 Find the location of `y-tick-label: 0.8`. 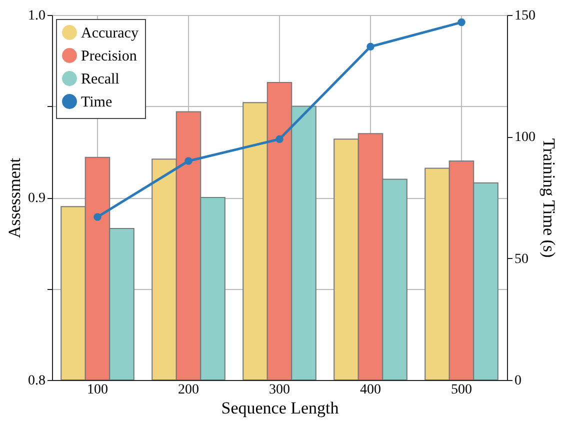

y-tick-label: 0.8 is located at coordinates (37, 381).